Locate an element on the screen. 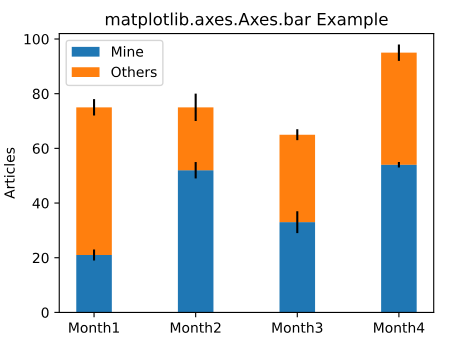 This screenshot has width=474, height=353. x-tick-label: Month3 is located at coordinates (297, 327).